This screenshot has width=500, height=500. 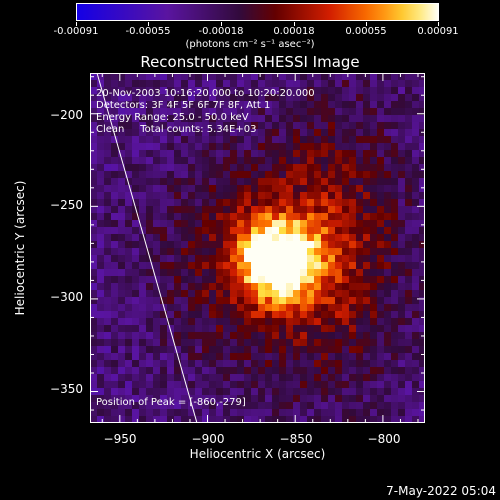 What do you see at coordinates (250, 62) in the screenshot?
I see `chart-title: Reconstructed RHESSI Image` at bounding box center [250, 62].